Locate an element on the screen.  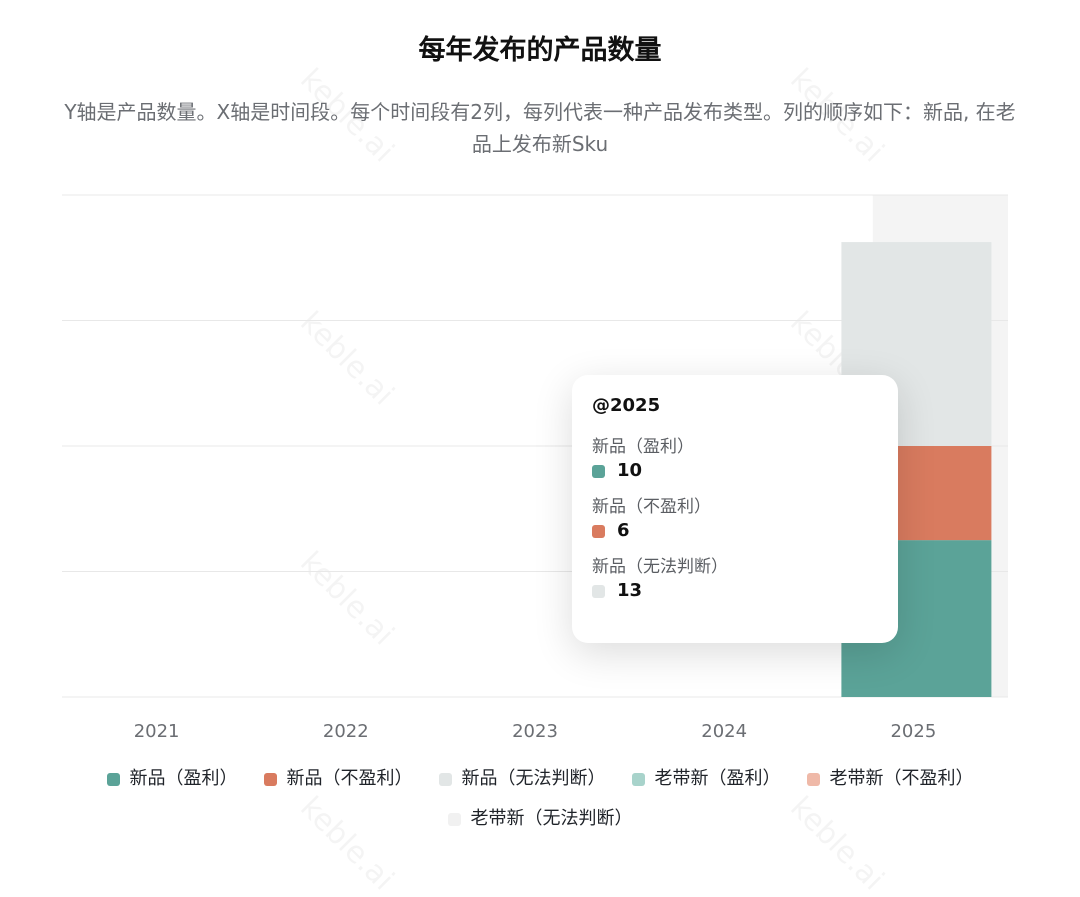
legend-item-old-loss: 老带新（不盈利） is located at coordinates (890, 779).